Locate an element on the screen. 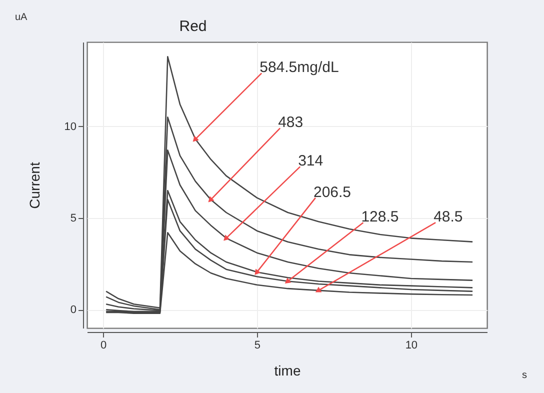  text: 128.5 is located at coordinates (380, 217).